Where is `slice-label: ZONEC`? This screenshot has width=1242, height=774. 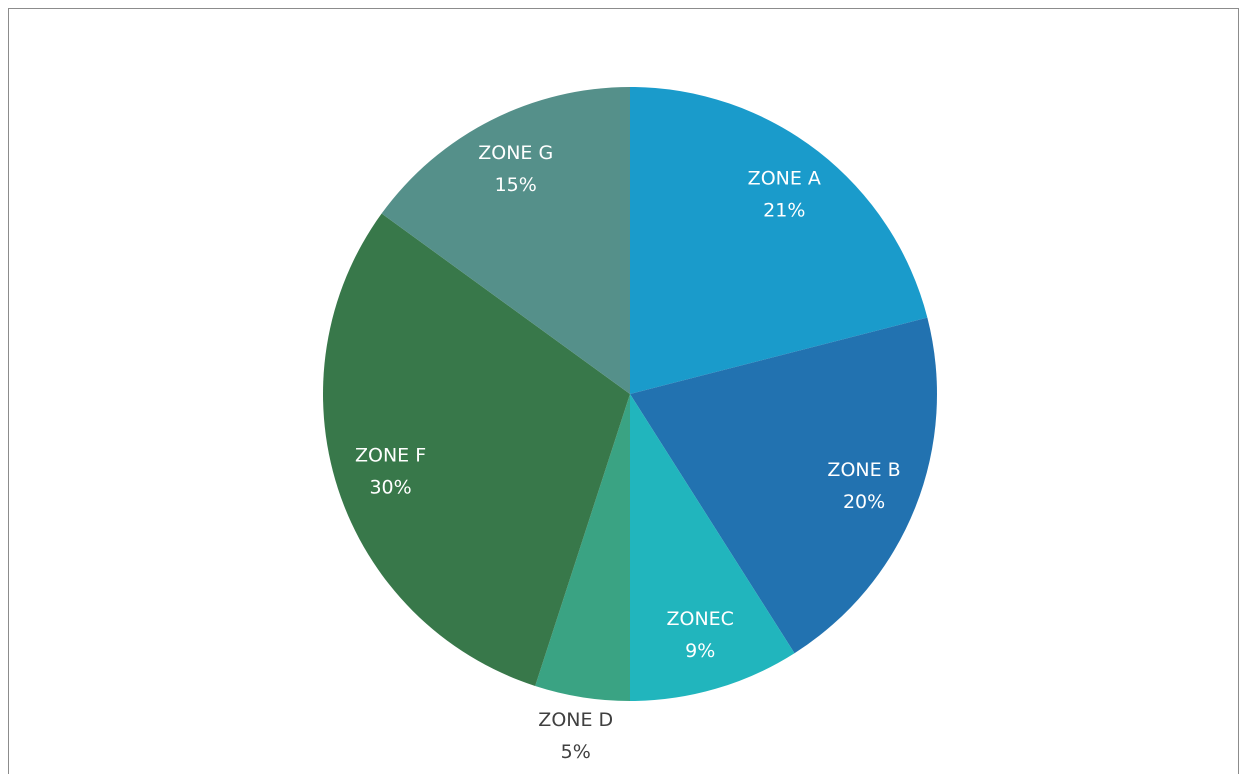 slice-label: ZONEC is located at coordinates (699, 619).